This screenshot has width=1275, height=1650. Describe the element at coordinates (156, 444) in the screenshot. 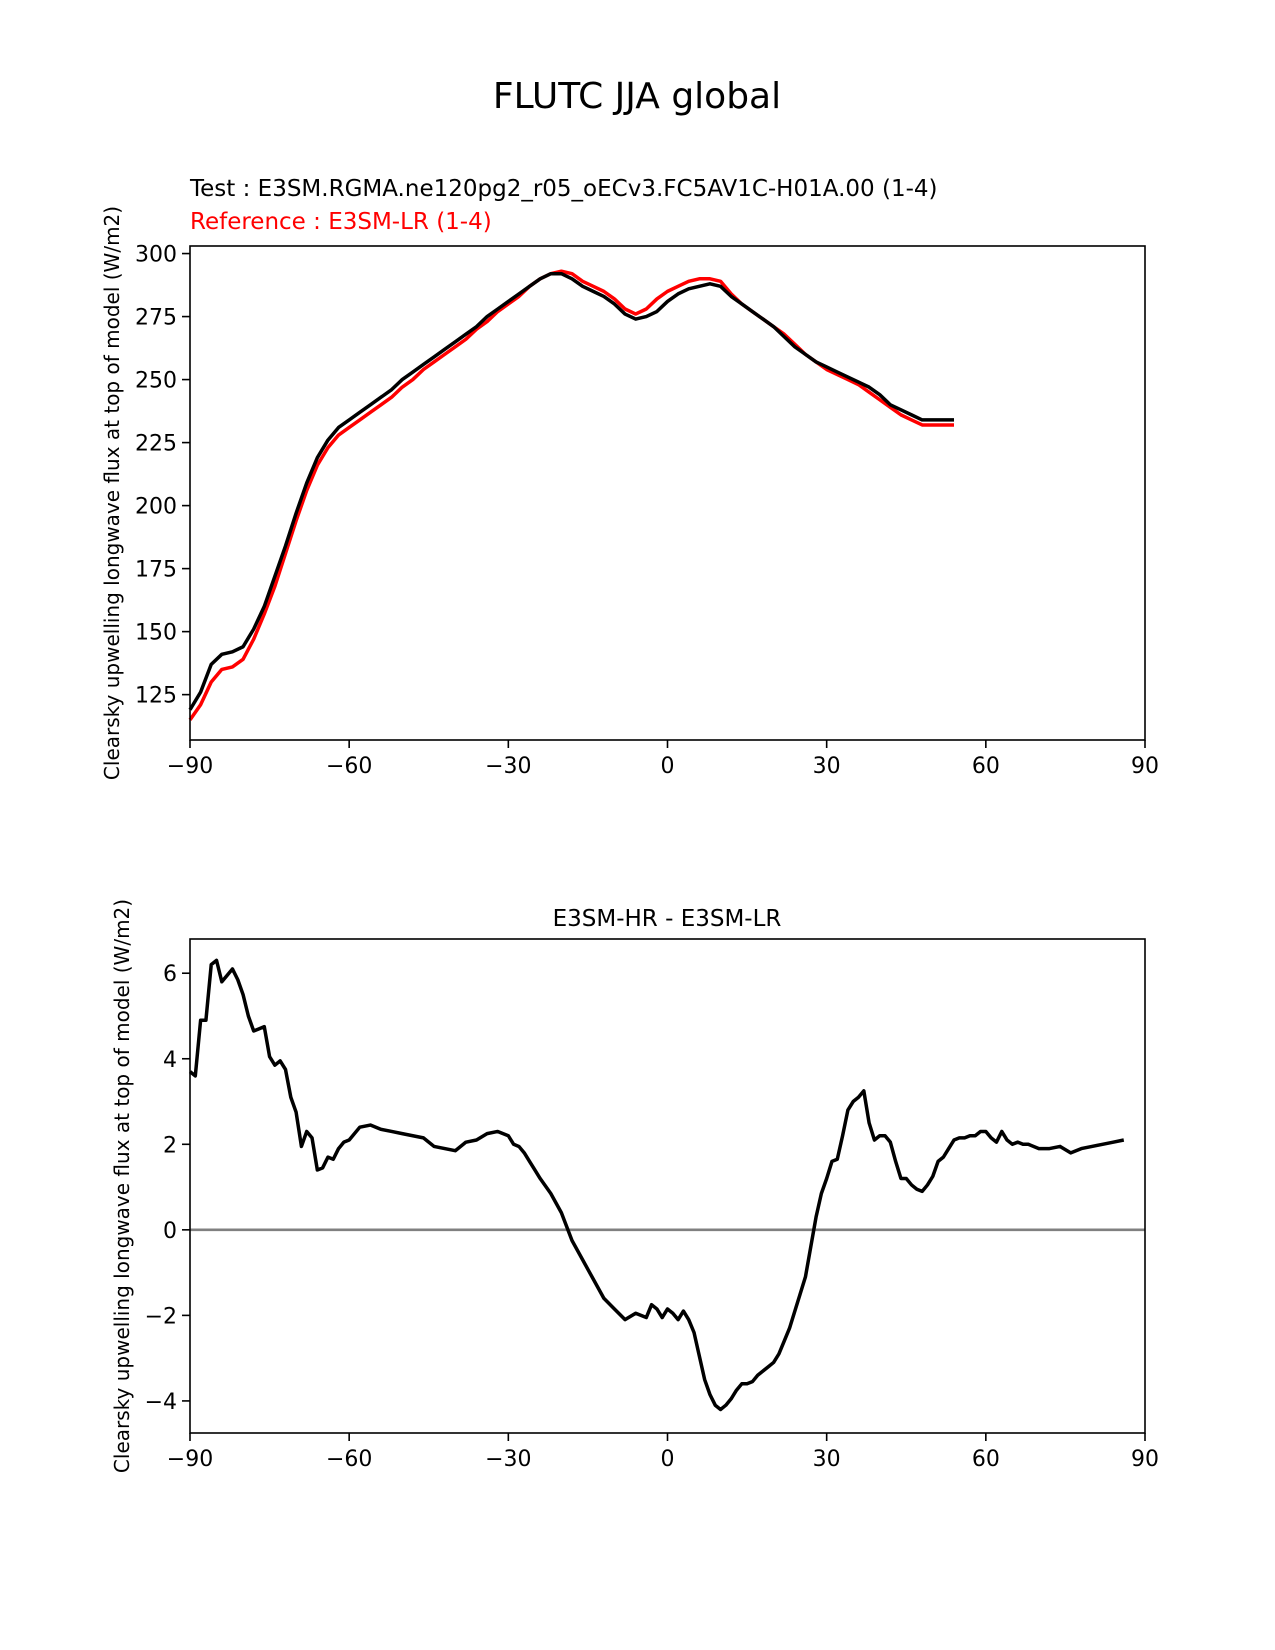

I see `y-tick-label: 225` at that location.